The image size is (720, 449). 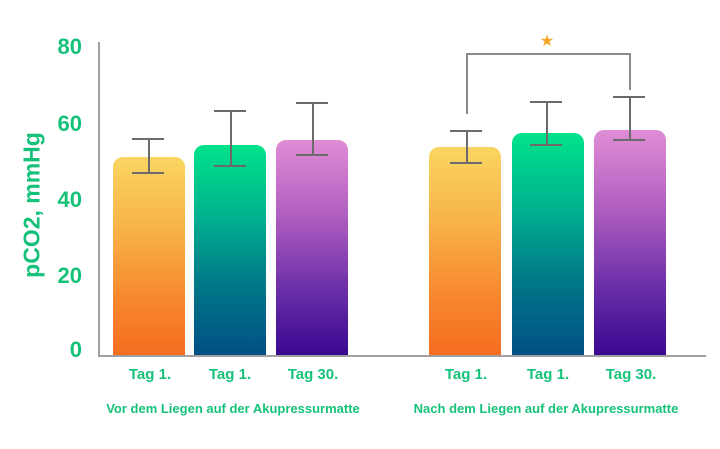 What do you see at coordinates (69, 275) in the screenshot?
I see `y-tick-20: 20` at bounding box center [69, 275].